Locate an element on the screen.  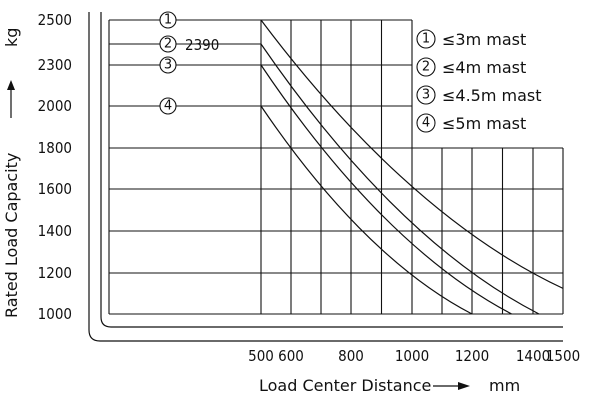
x-arrow-head is located at coordinates (464, 386).